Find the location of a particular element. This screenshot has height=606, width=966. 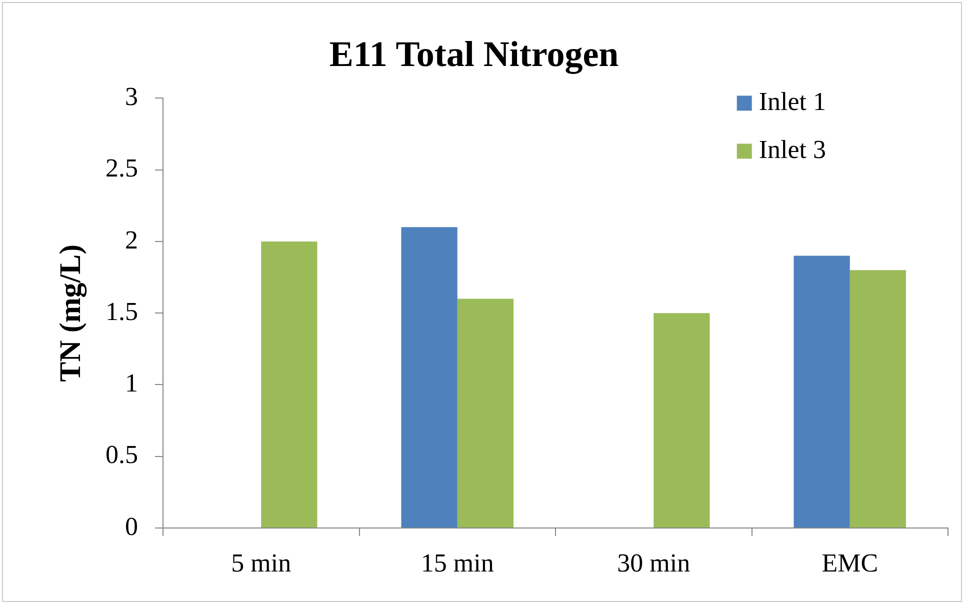

y-tick-label: 0.5 is located at coordinates (122, 455).